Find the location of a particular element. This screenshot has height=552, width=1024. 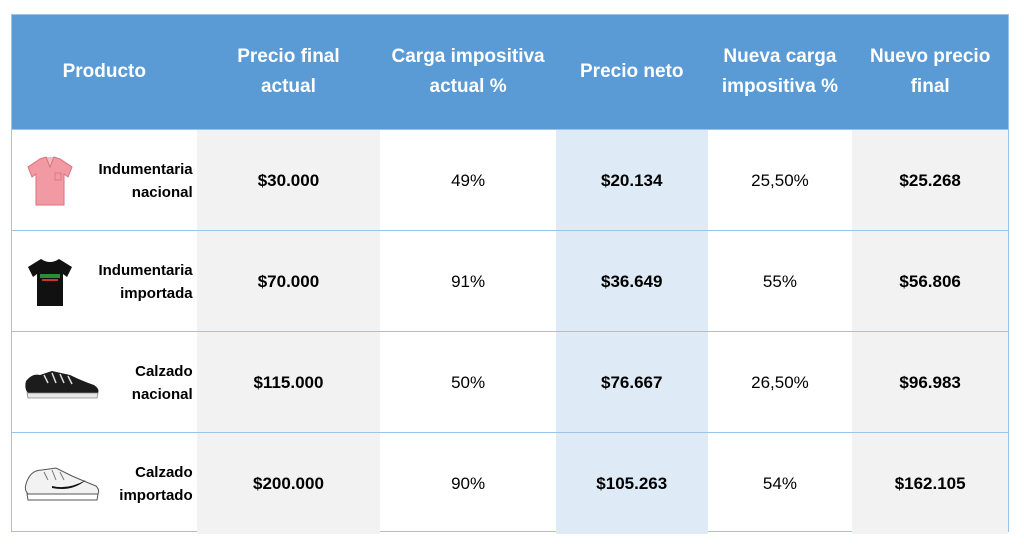

header-carga-impositiva-actual: Carga impositiva actual % is located at coordinates (468, 71).